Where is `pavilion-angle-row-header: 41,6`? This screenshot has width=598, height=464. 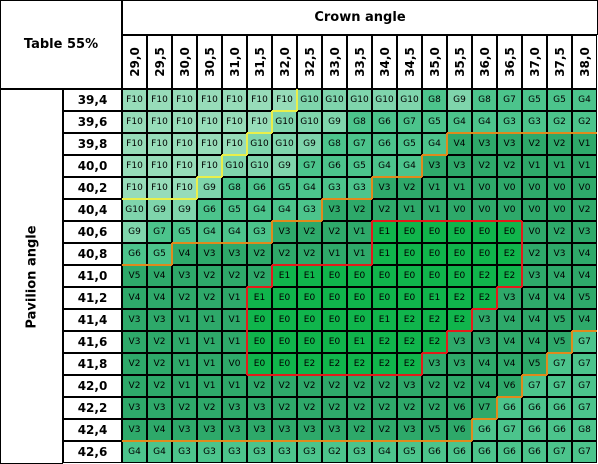 pavilion-angle-row-header: 41,6 is located at coordinates (92, 342).